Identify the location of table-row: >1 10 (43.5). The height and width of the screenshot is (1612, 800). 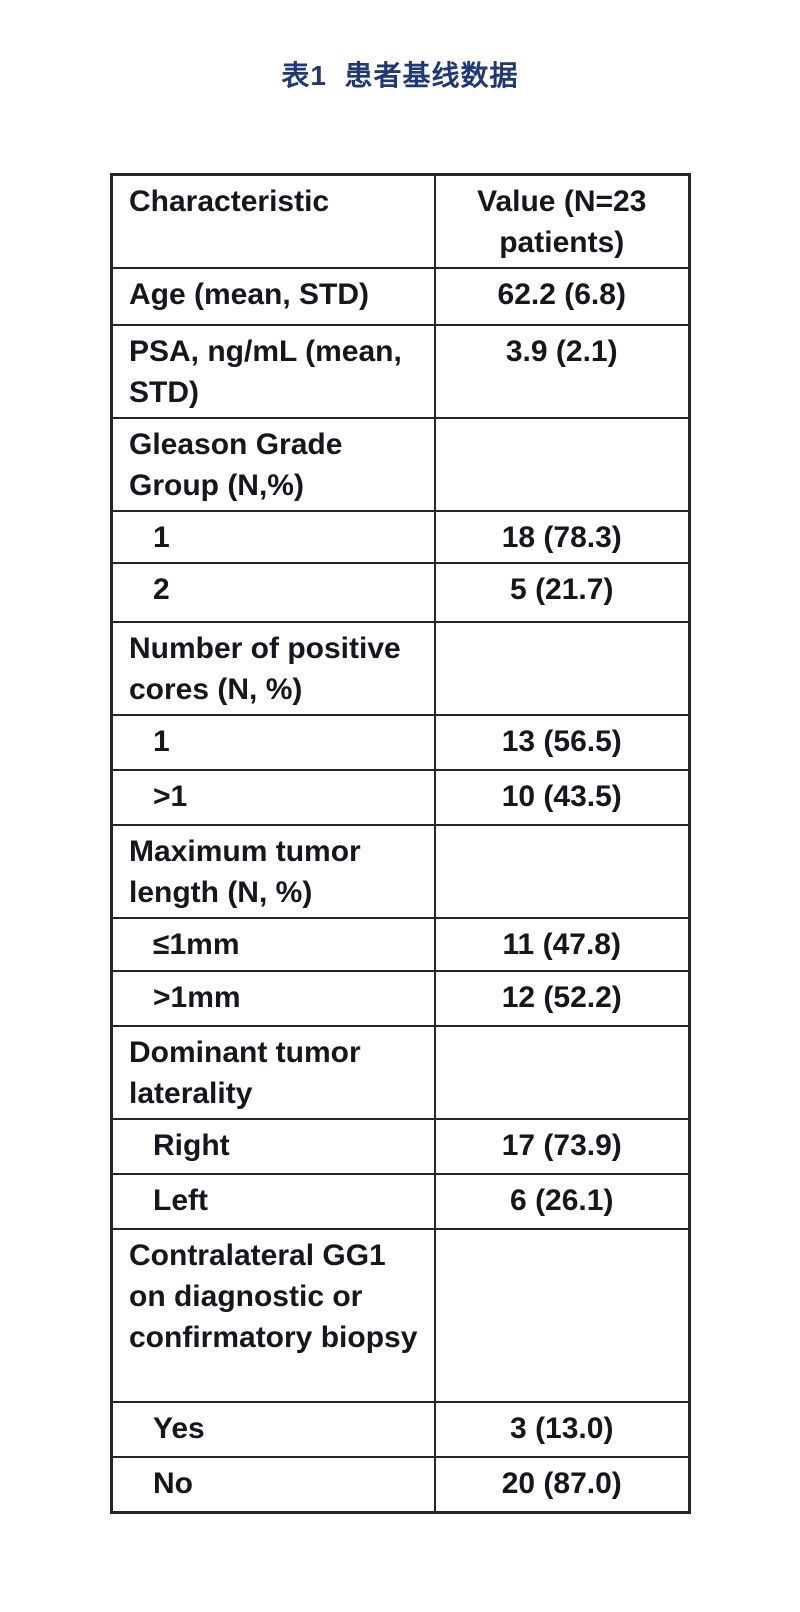
(400, 797).